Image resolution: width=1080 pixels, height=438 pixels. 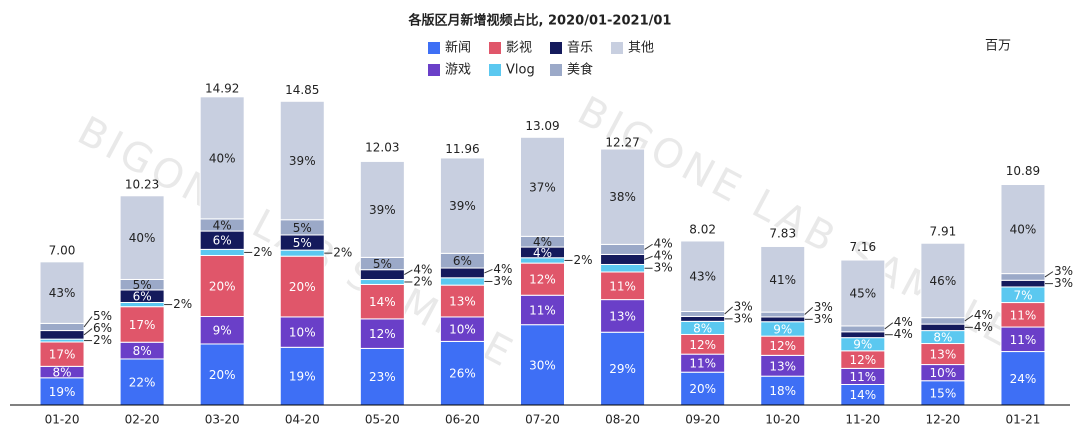 I want to click on chart-title: 各版区月新增视频占比, 2020/01-2021/01, so click(x=540, y=21).